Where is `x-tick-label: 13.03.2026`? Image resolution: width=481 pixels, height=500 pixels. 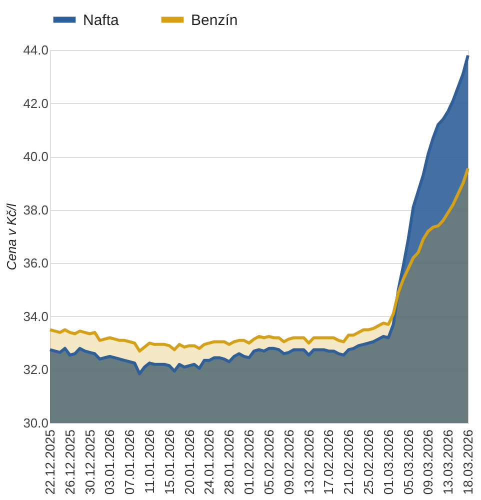 x-tick-label: 13.03.2026 is located at coordinates (448, 462).